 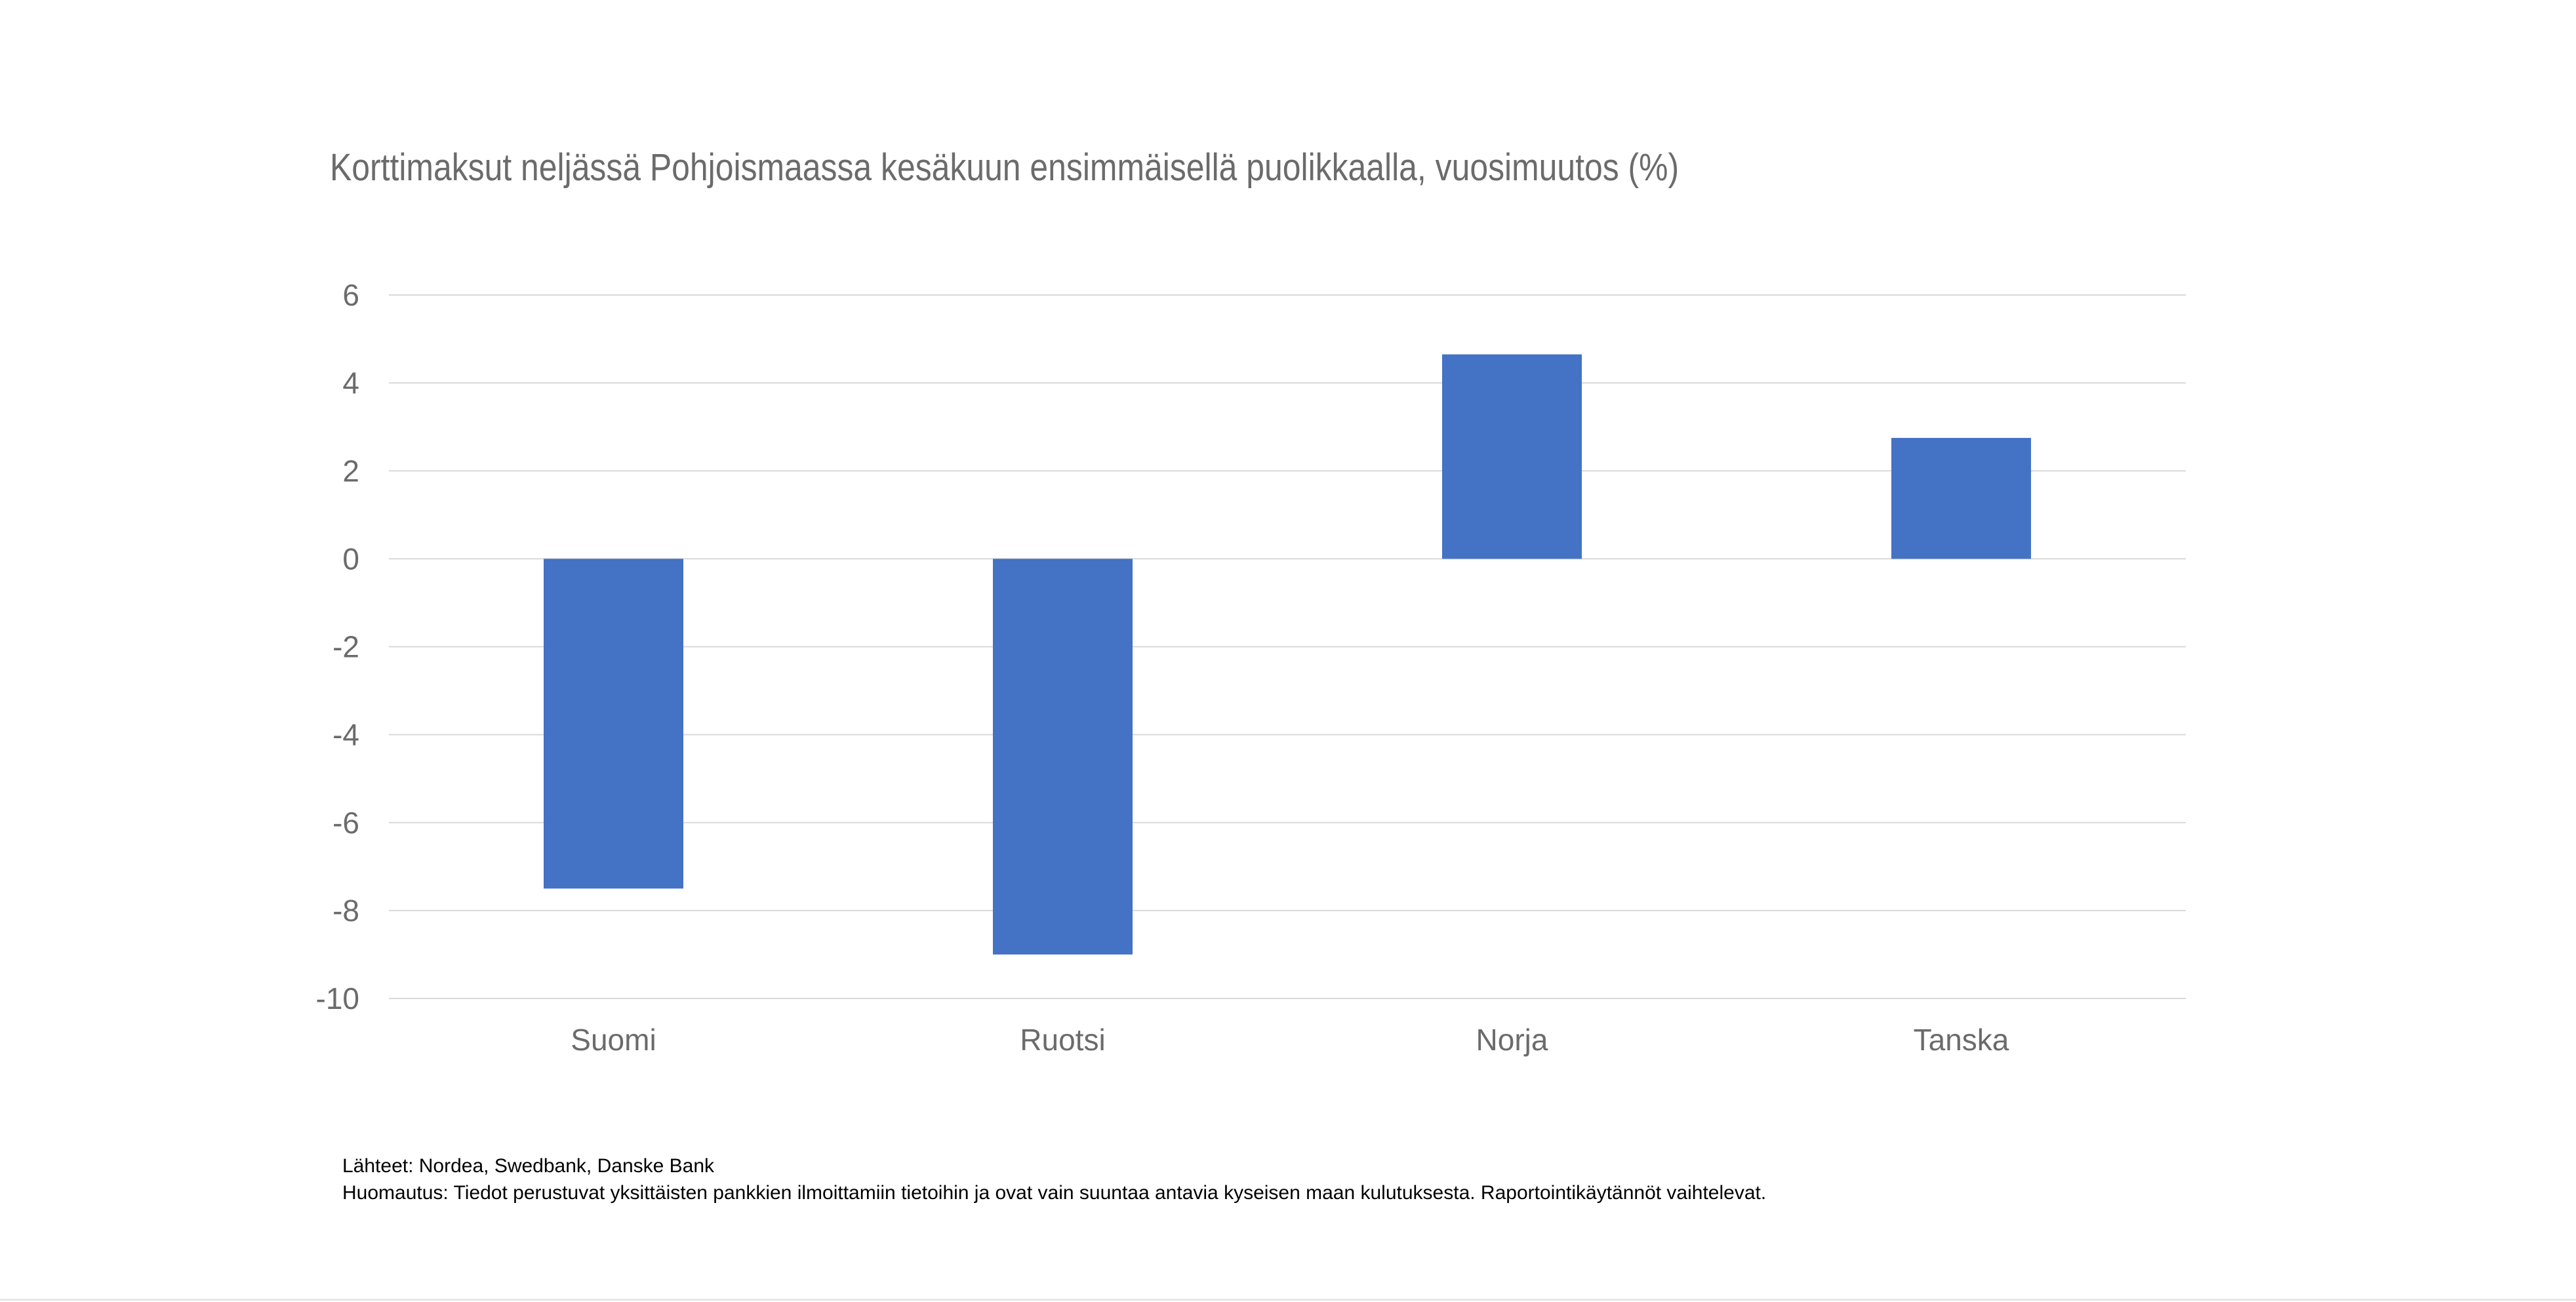 I want to click on x-category-label: Ruotsi, so click(x=1062, y=1040).